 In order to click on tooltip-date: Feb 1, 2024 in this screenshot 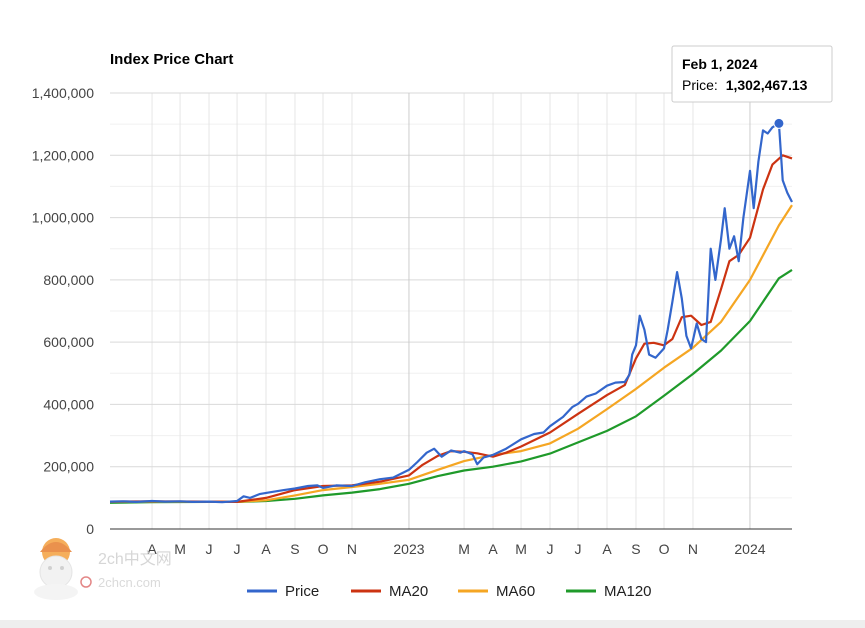, I will do `click(720, 64)`.